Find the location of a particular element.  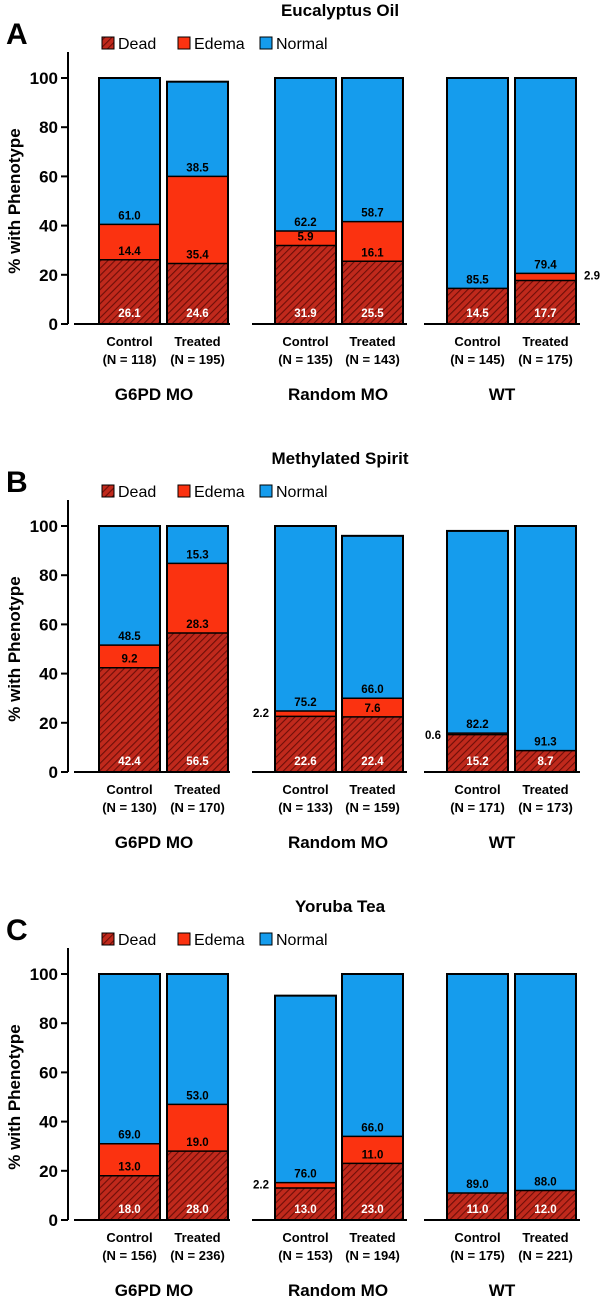

legend-label-edema: Edema is located at coordinates (219, 492).